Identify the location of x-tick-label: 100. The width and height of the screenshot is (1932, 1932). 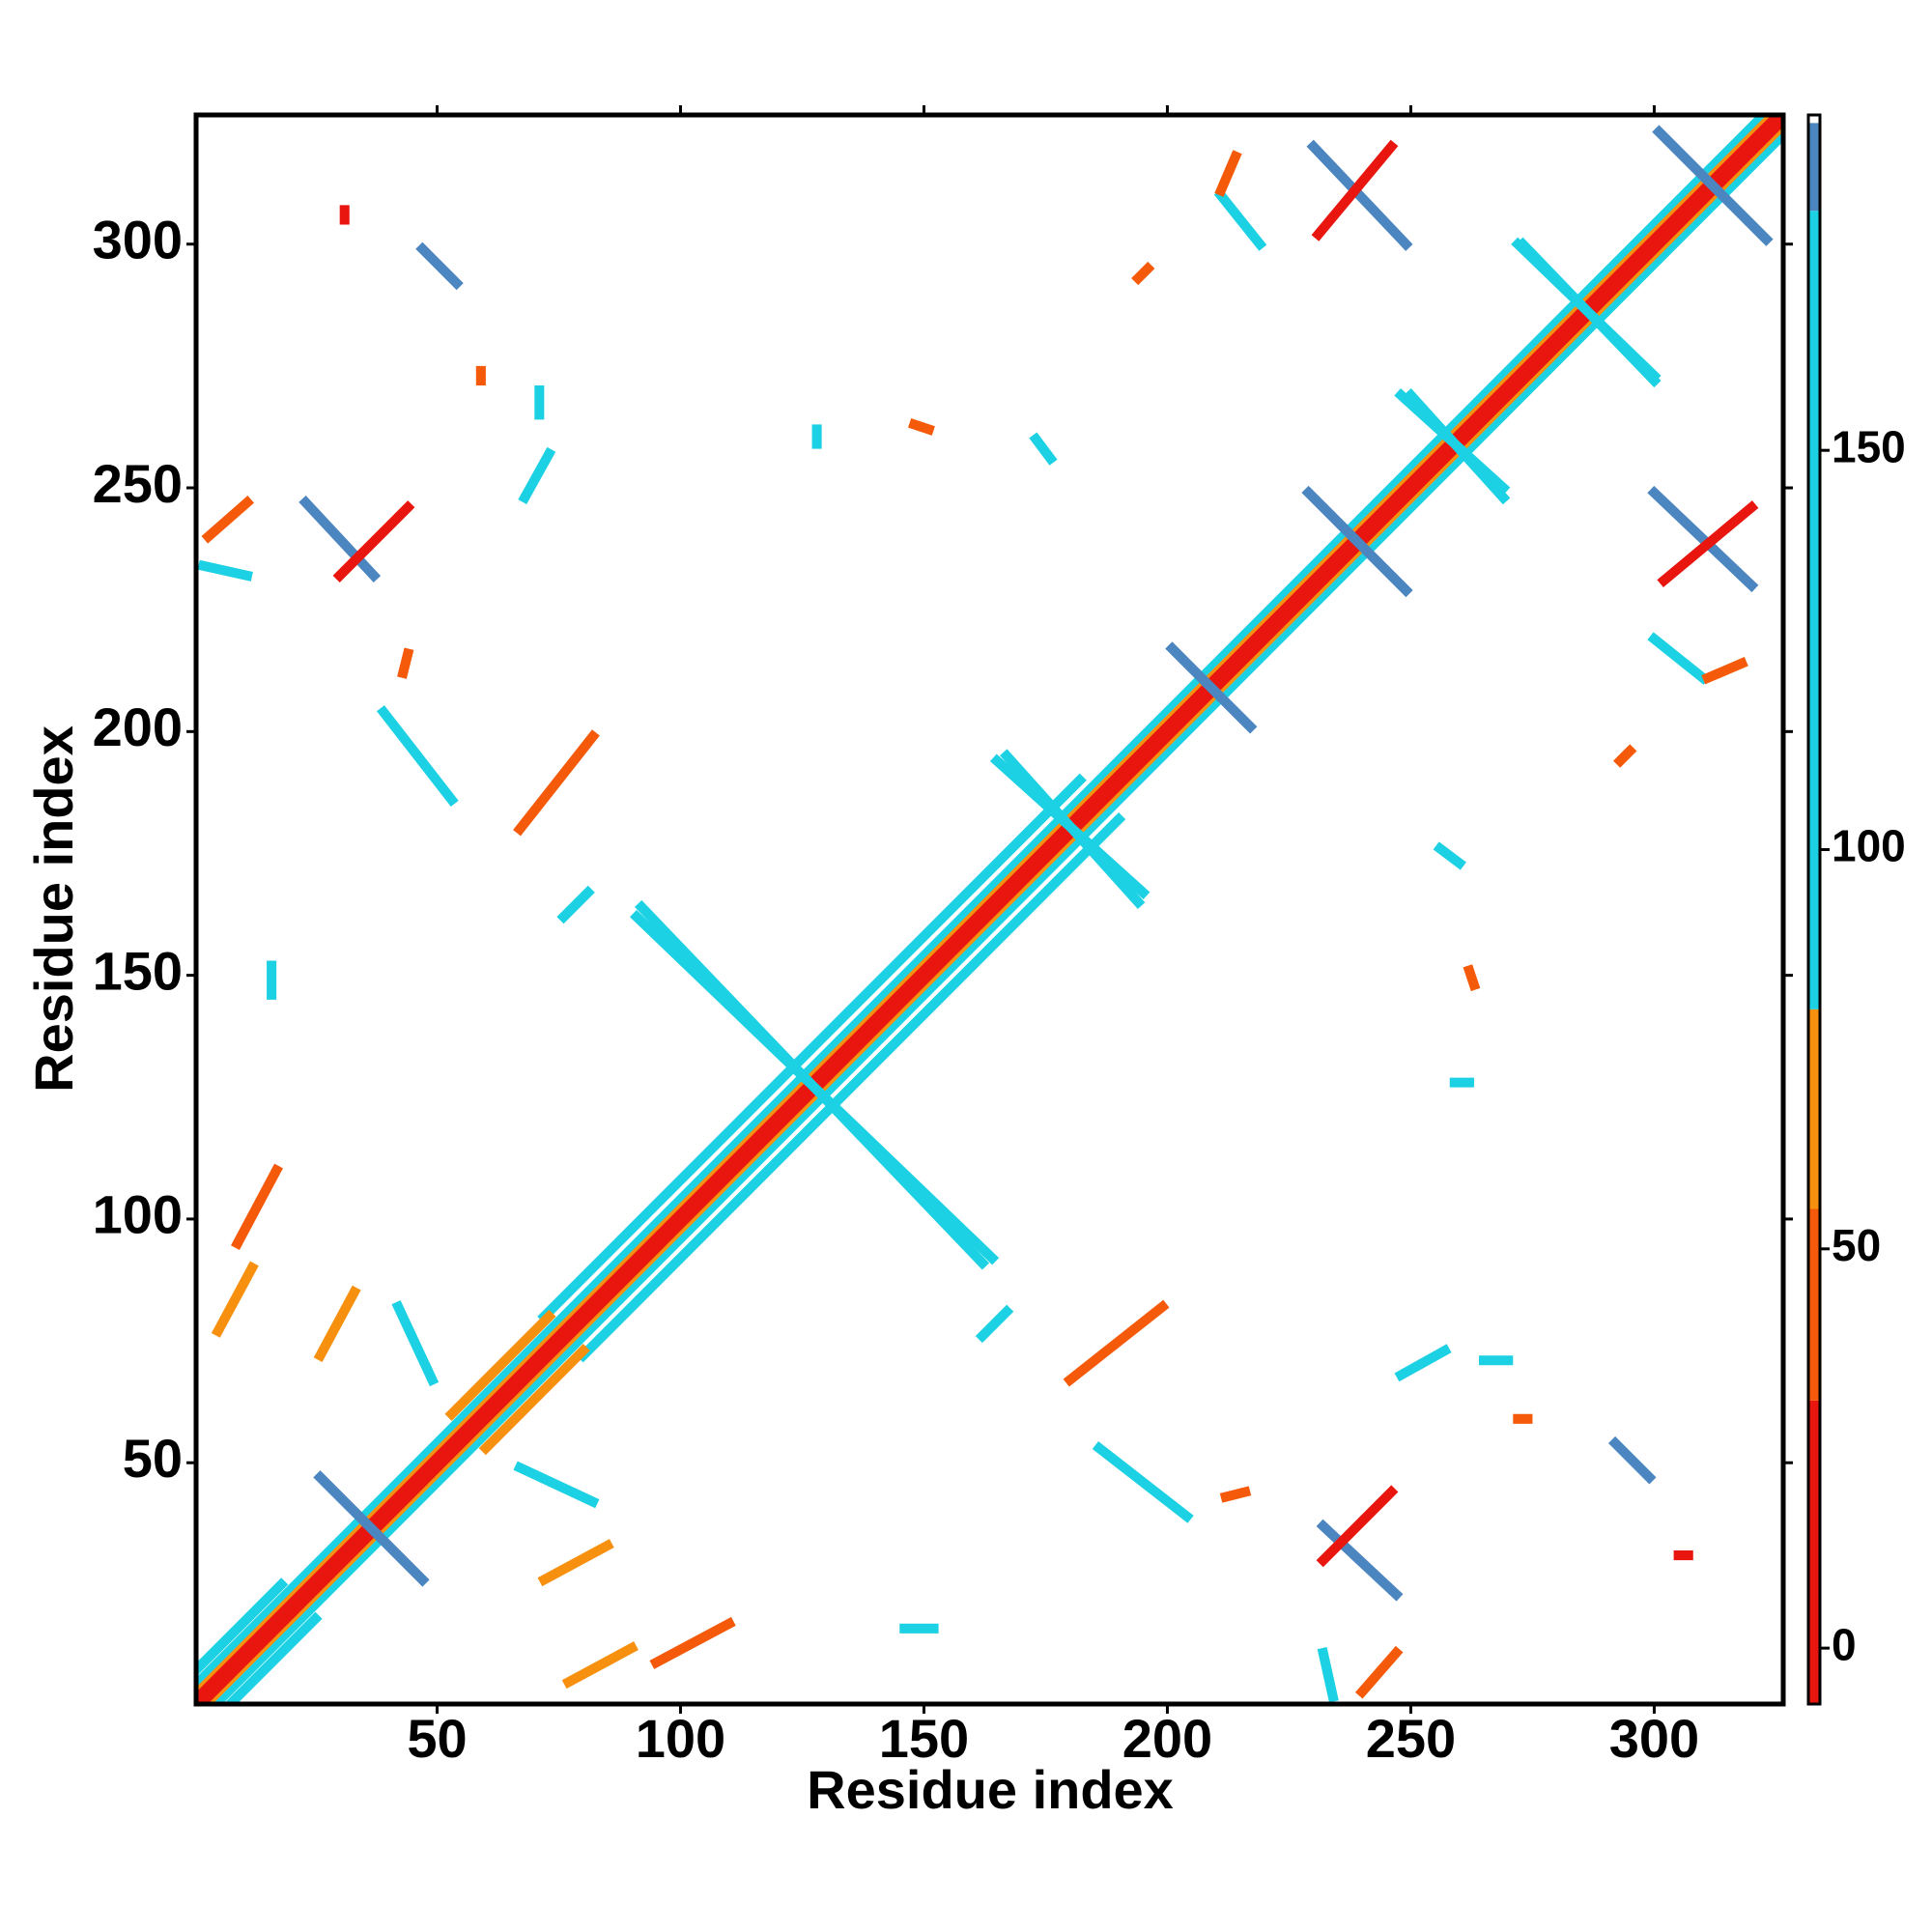
(680, 1738).